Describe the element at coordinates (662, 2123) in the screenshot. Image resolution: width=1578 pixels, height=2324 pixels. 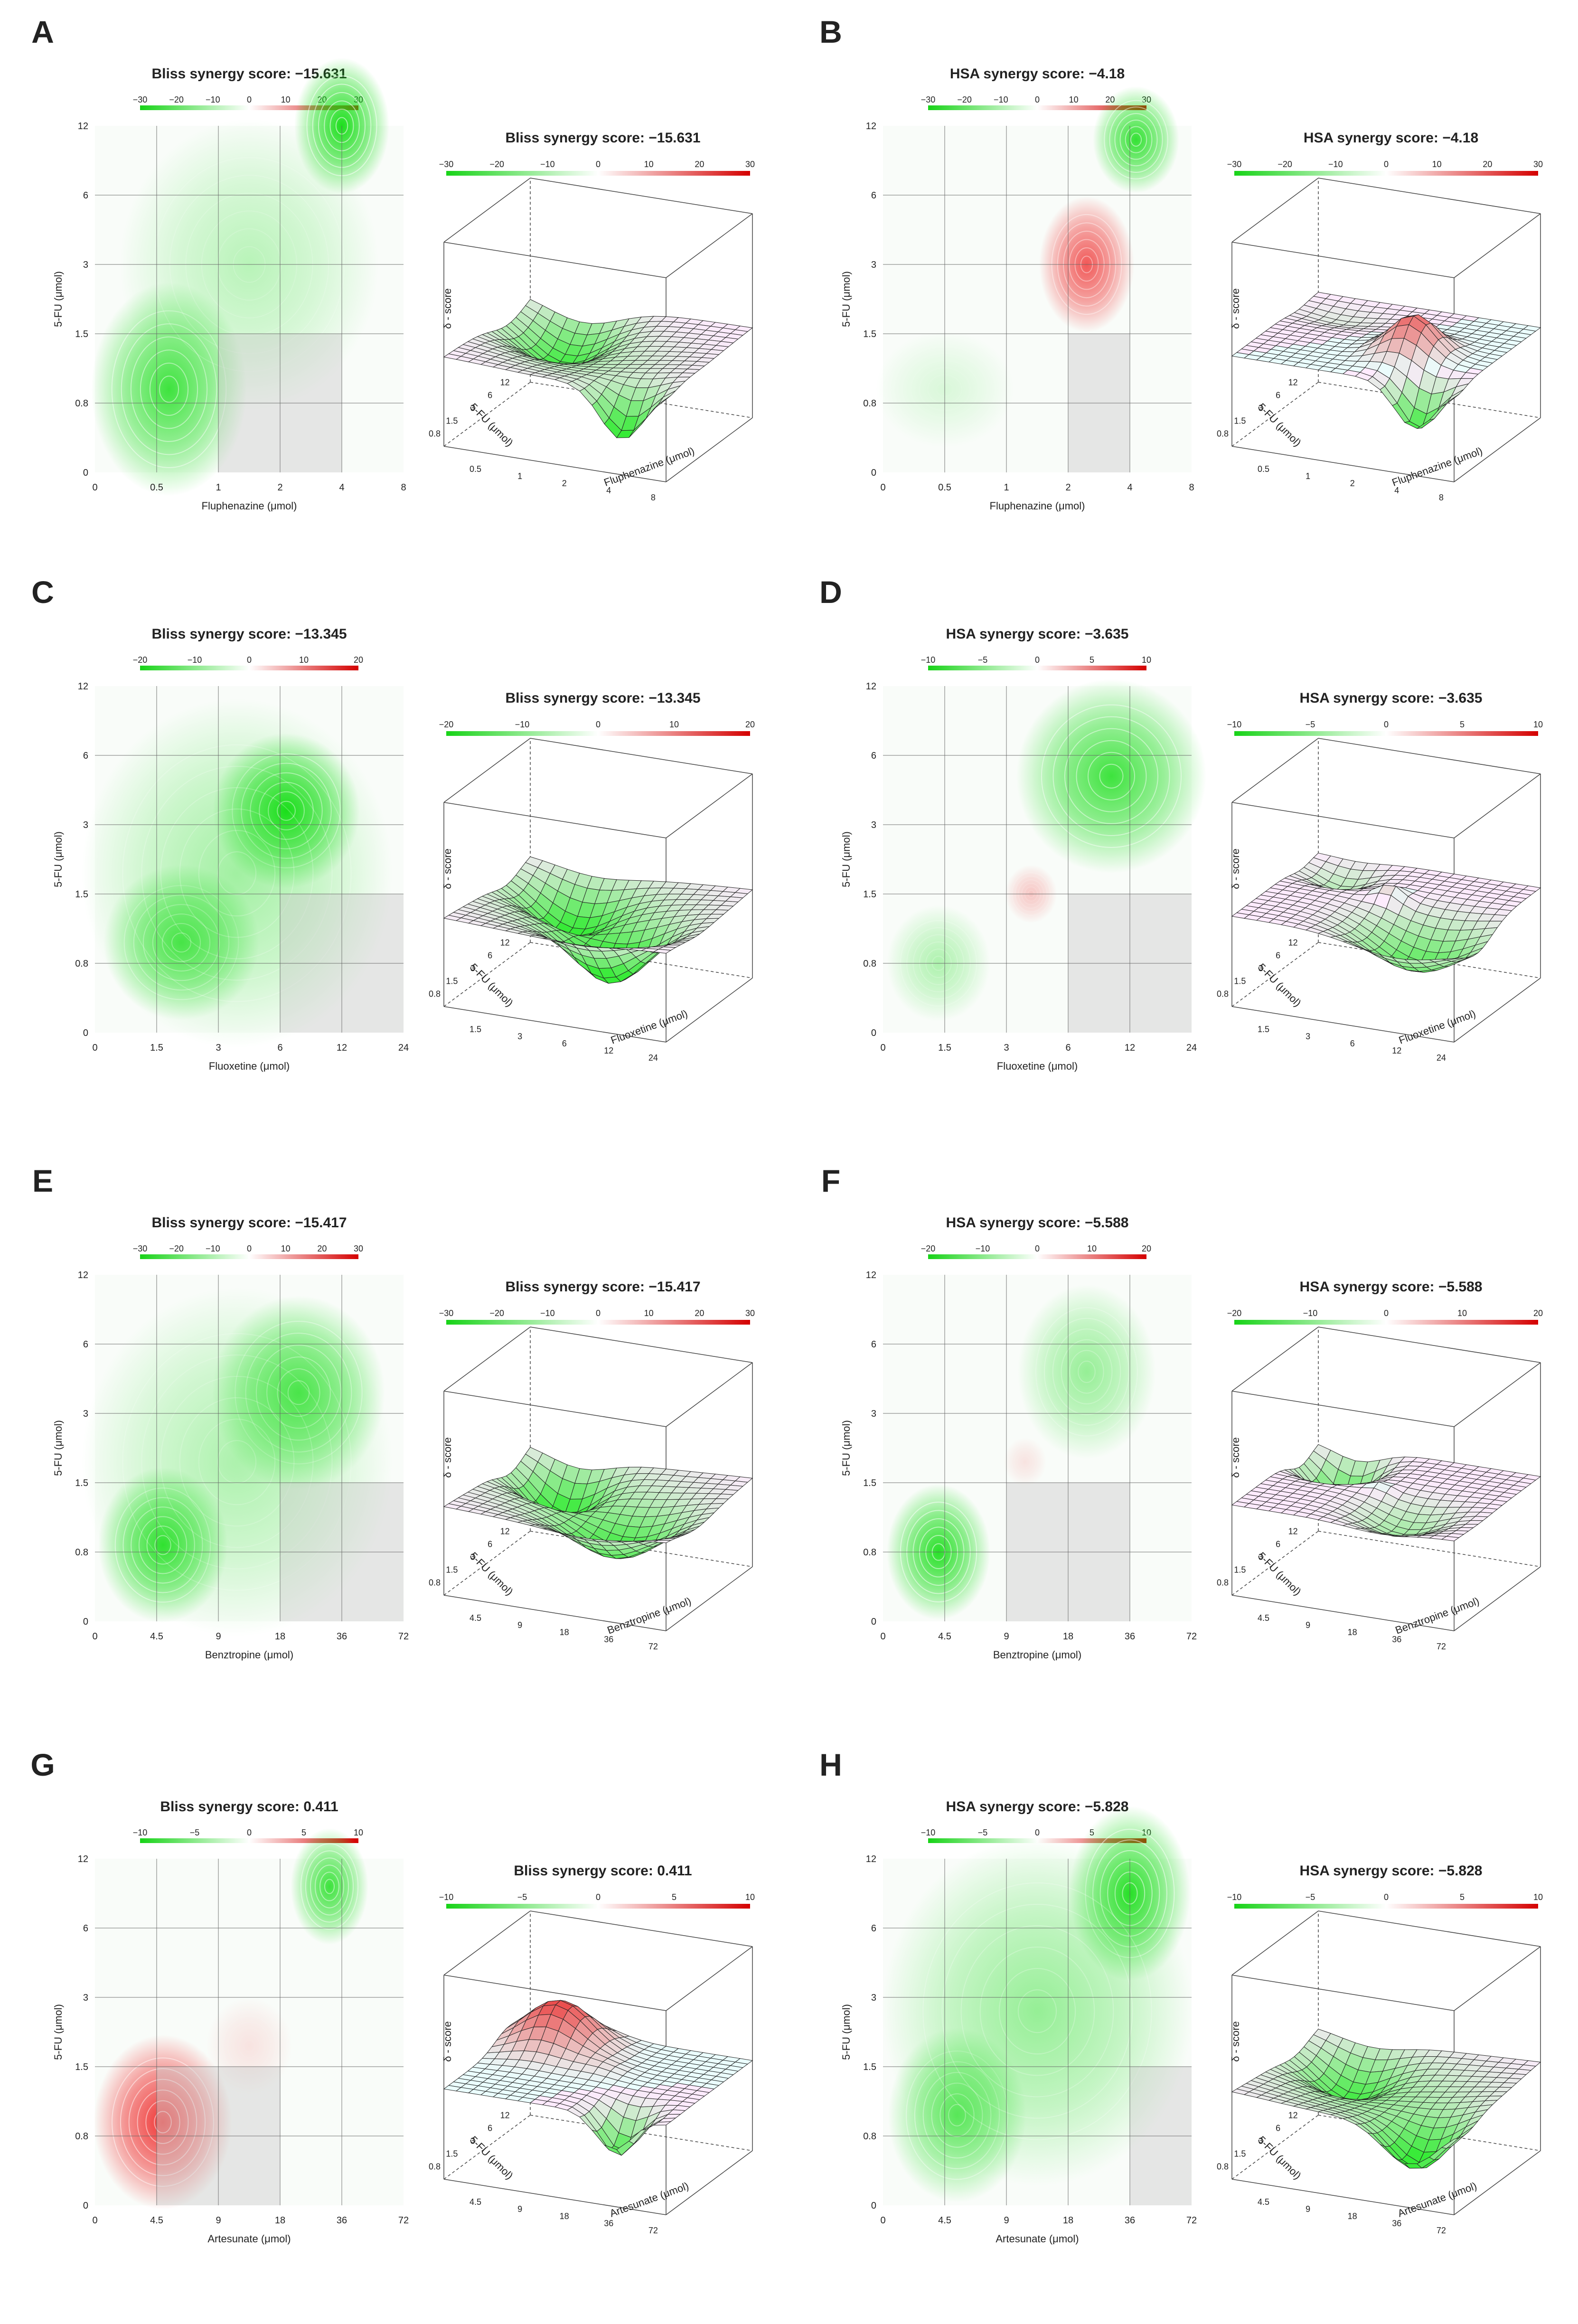
I see `surface-facet` at that location.